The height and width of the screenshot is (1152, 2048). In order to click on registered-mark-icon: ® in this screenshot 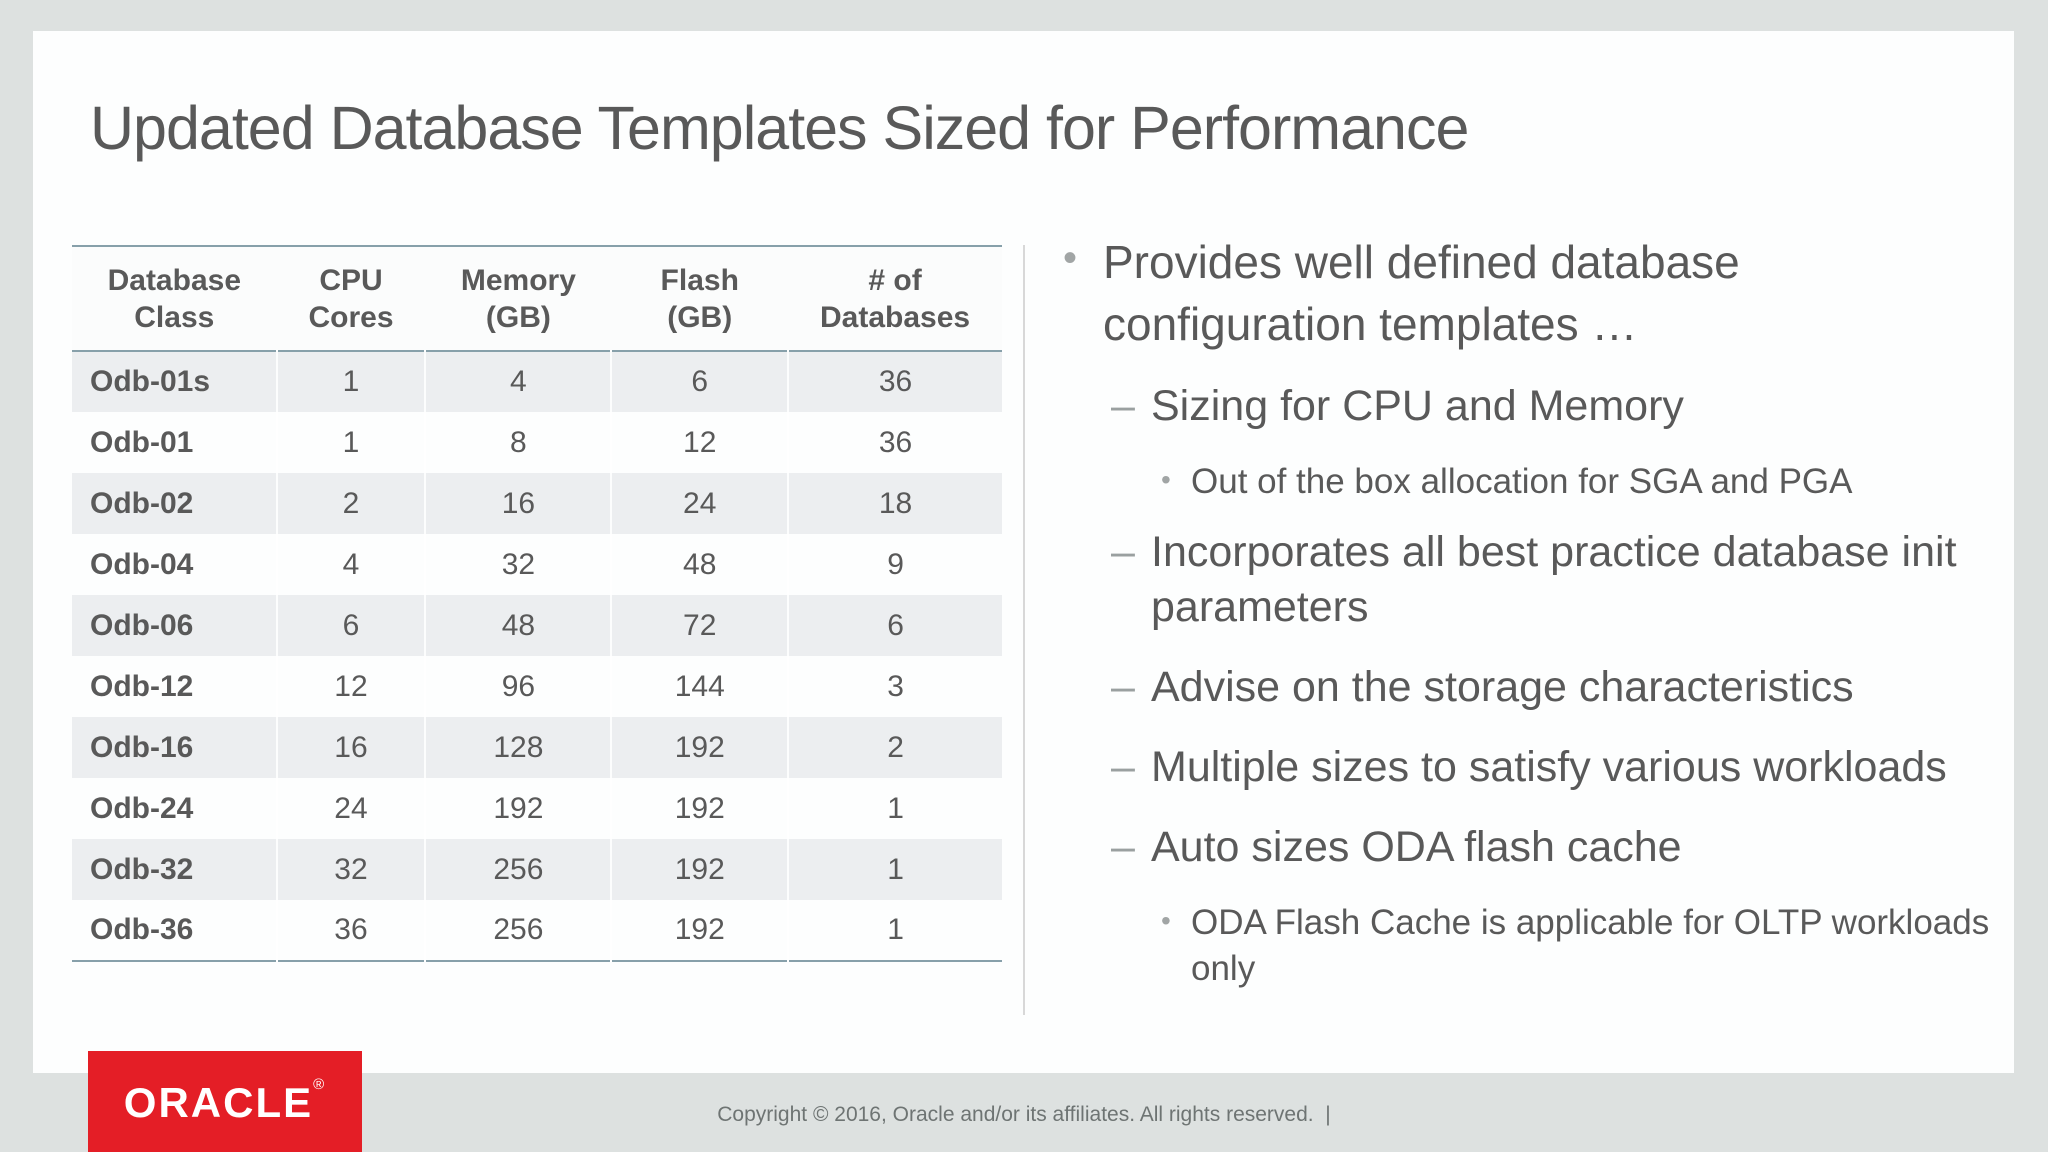, I will do `click(320, 1084)`.